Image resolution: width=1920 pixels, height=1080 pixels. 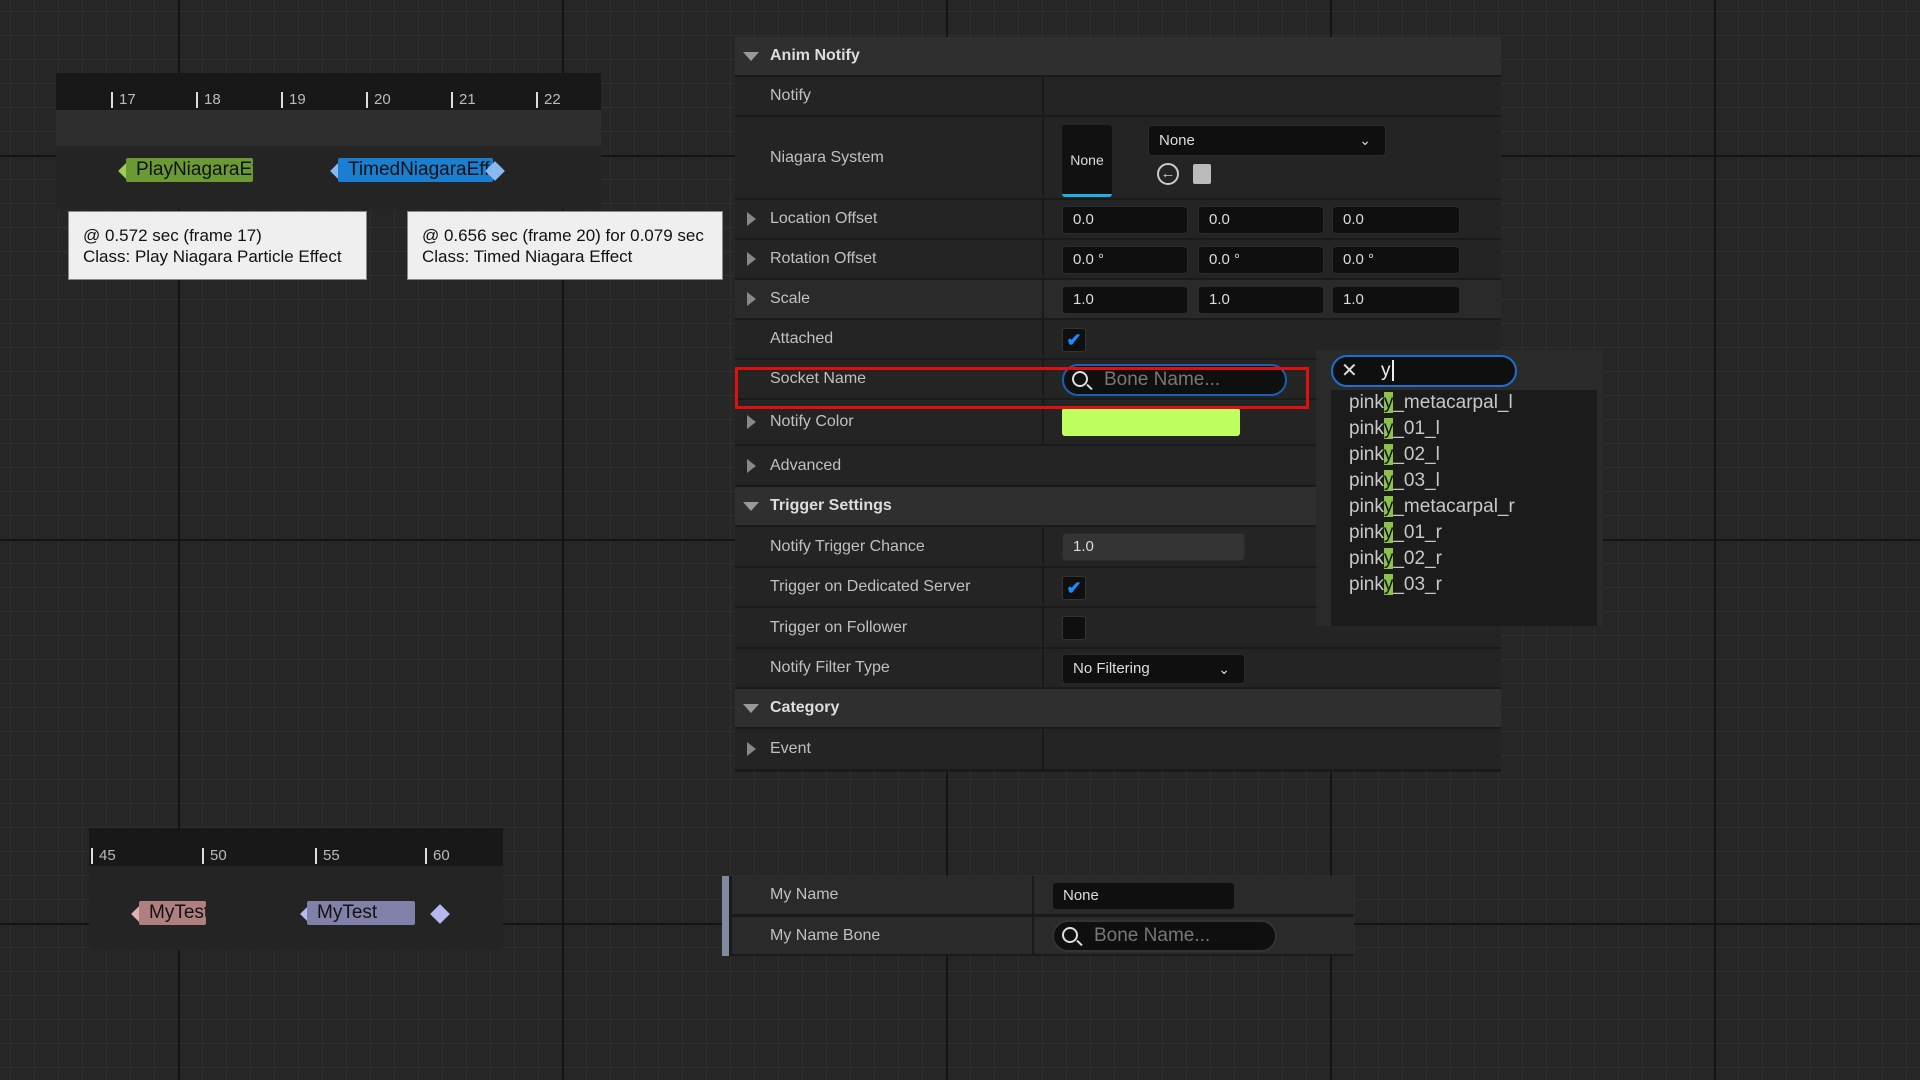 What do you see at coordinates (437, 856) in the screenshot?
I see `tick: 60` at bounding box center [437, 856].